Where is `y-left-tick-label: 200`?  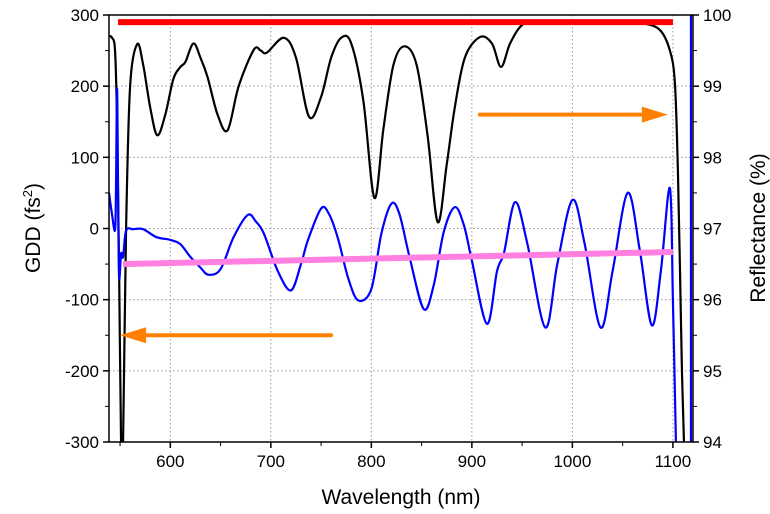 y-left-tick-label: 200 is located at coordinates (85, 86).